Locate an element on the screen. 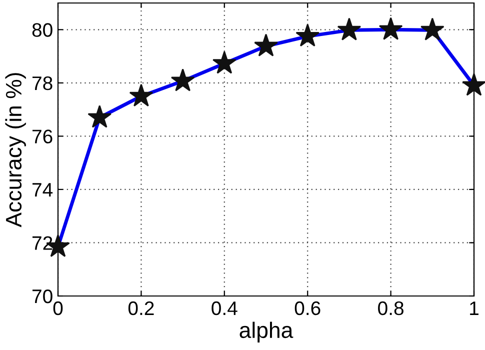 The height and width of the screenshot is (350, 485). y-tick-label: 80 is located at coordinates (42, 30).